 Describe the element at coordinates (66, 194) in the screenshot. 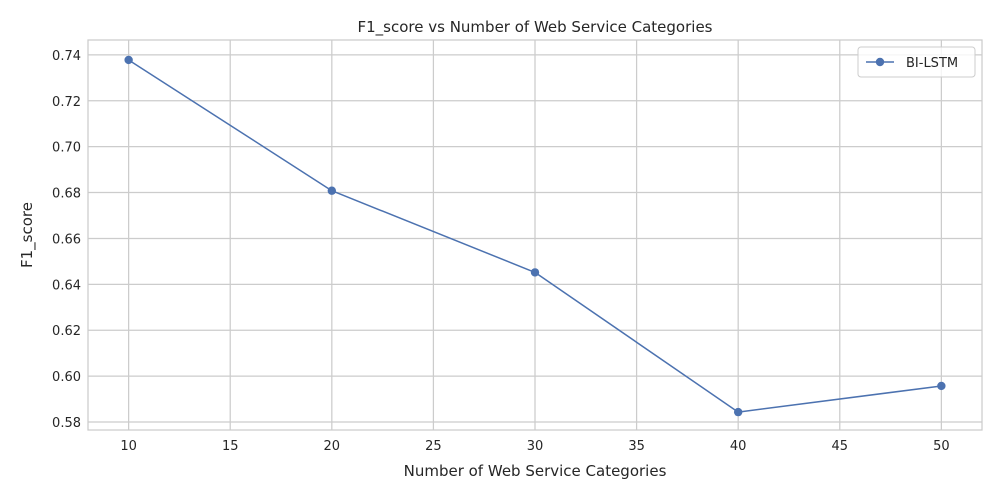

I see `y-tick-label: 0.68` at that location.